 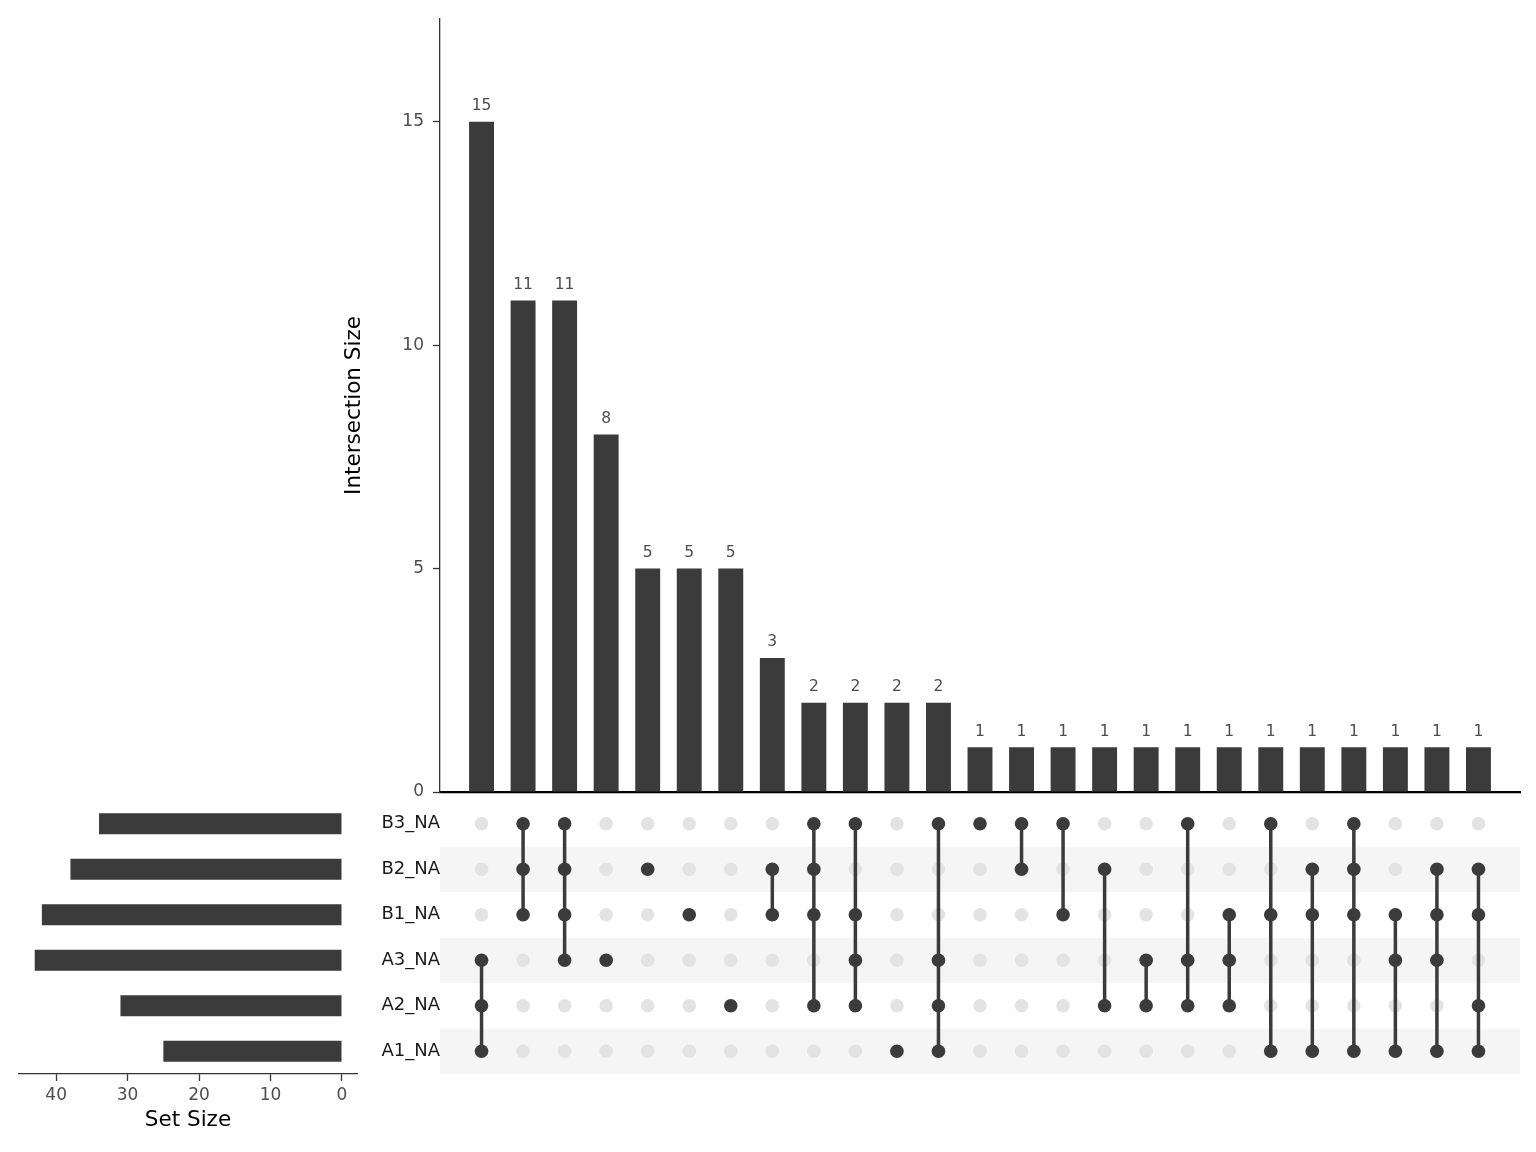 I want to click on x-tick-label: 10, so click(x=270, y=1093).